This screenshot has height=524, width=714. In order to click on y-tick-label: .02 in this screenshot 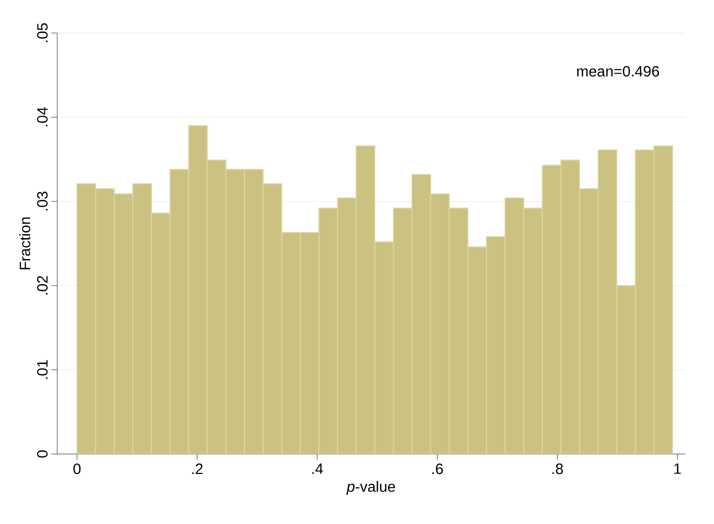, I will do `click(42, 285)`.